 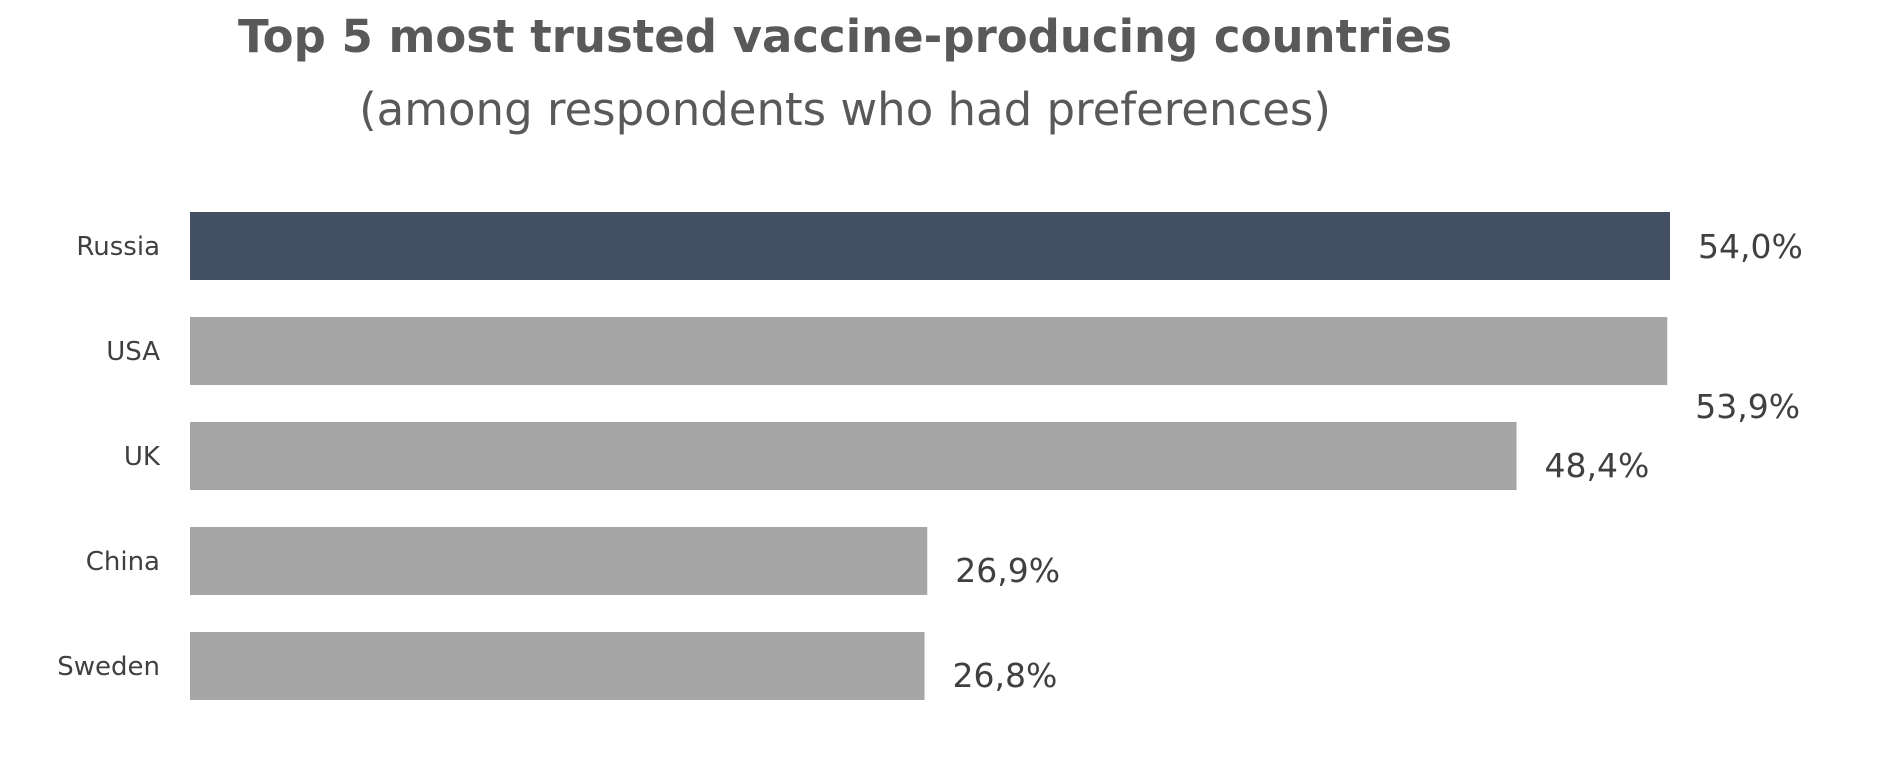 I want to click on category-label-china: China, so click(x=123, y=562).